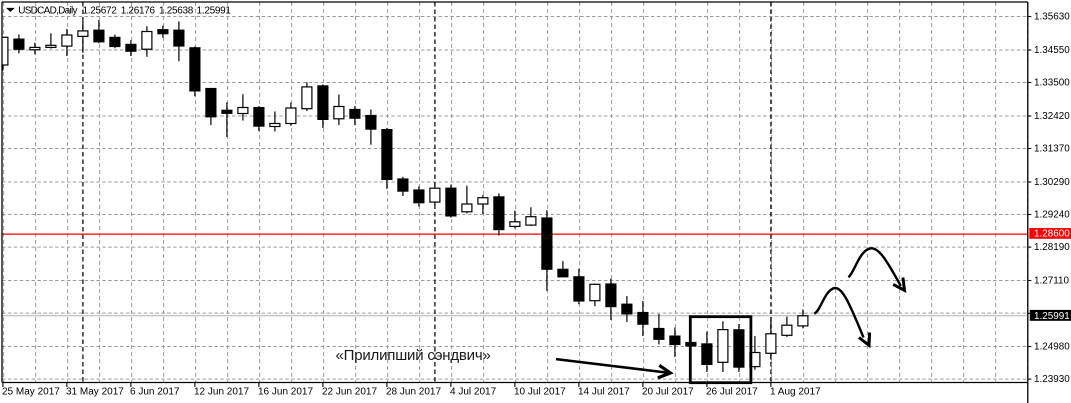  I want to click on svg-text: 20 Jul 2017, so click(668, 392).